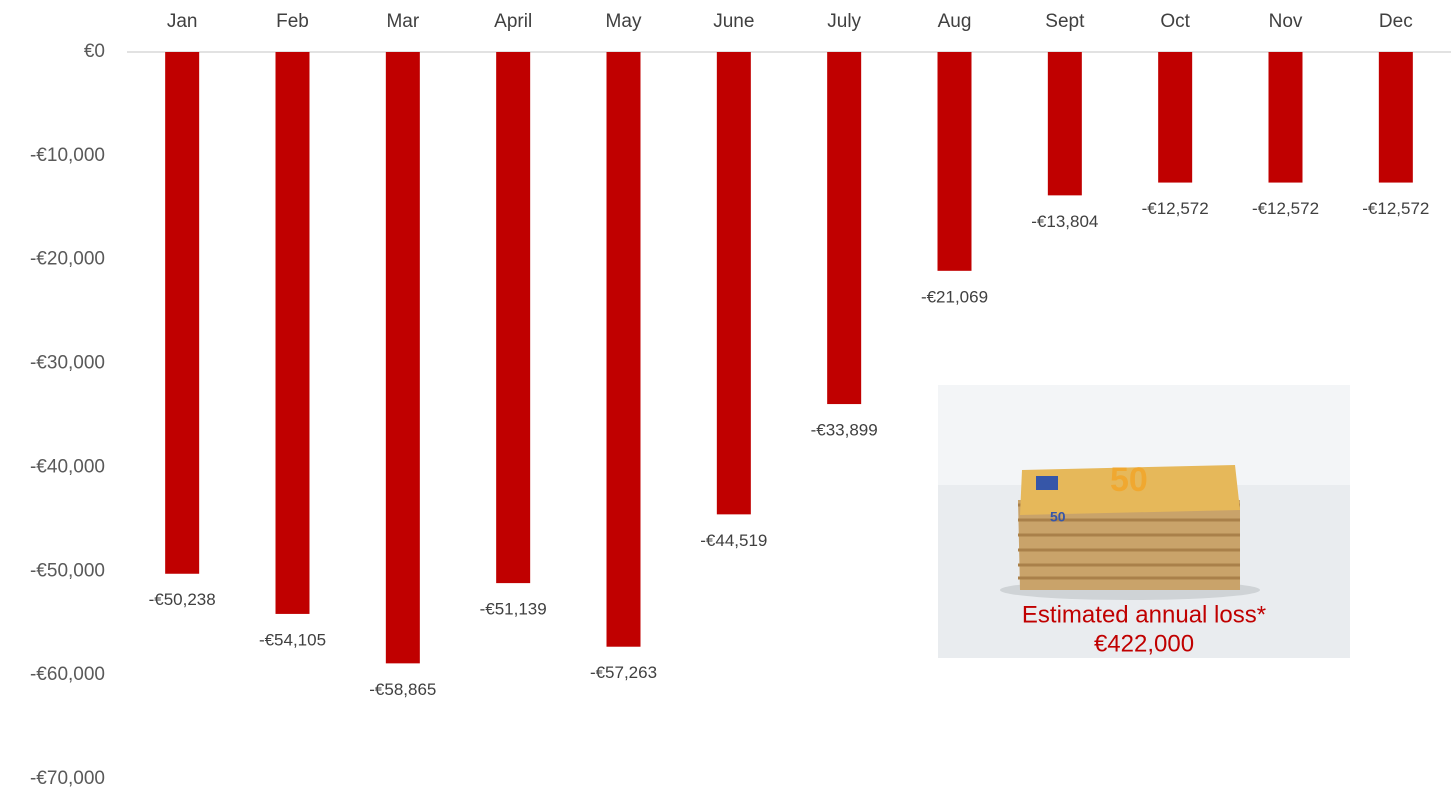 The image size is (1454, 790). What do you see at coordinates (67, 674) in the screenshot?
I see `y-tick-label: -€60,000` at bounding box center [67, 674].